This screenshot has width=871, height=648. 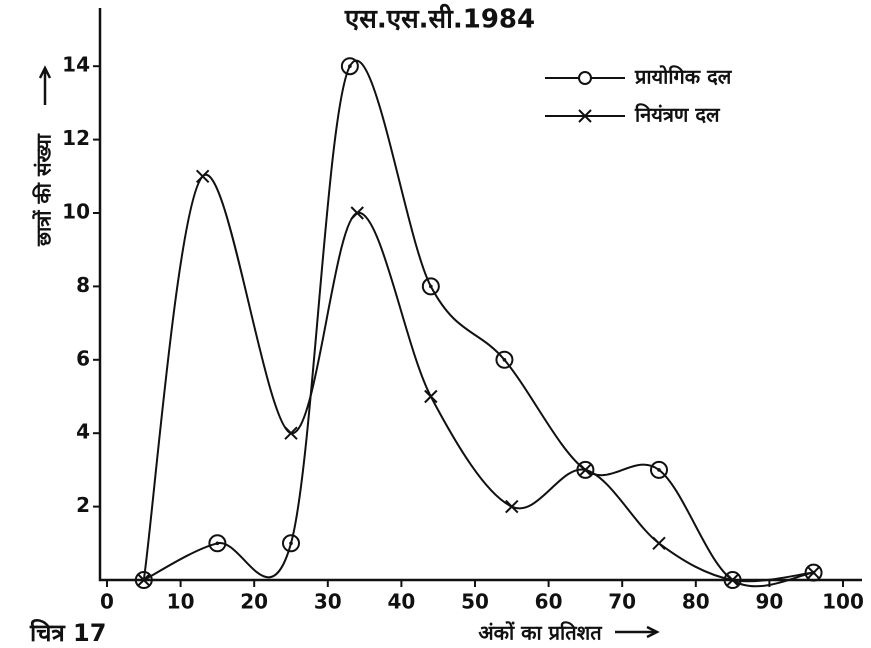 What do you see at coordinates (637, 632) in the screenshot?
I see `x-arrow` at bounding box center [637, 632].